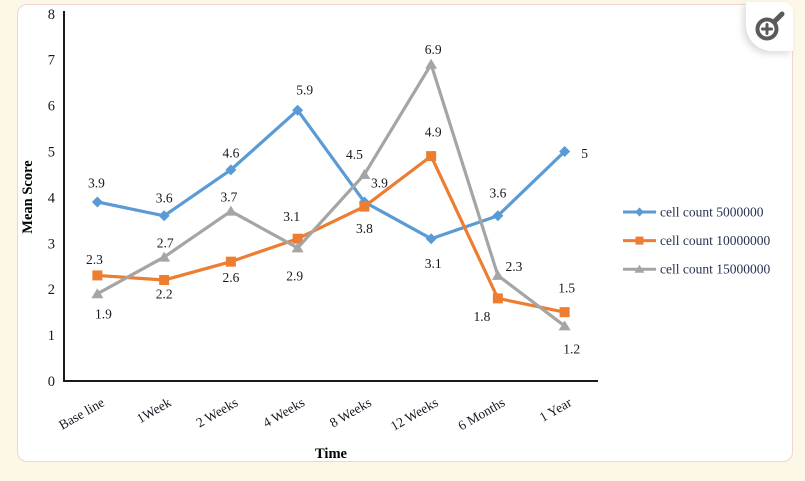 The height and width of the screenshot is (481, 805). I want to click on legend-item-label: cell count 10000000, so click(715, 240).